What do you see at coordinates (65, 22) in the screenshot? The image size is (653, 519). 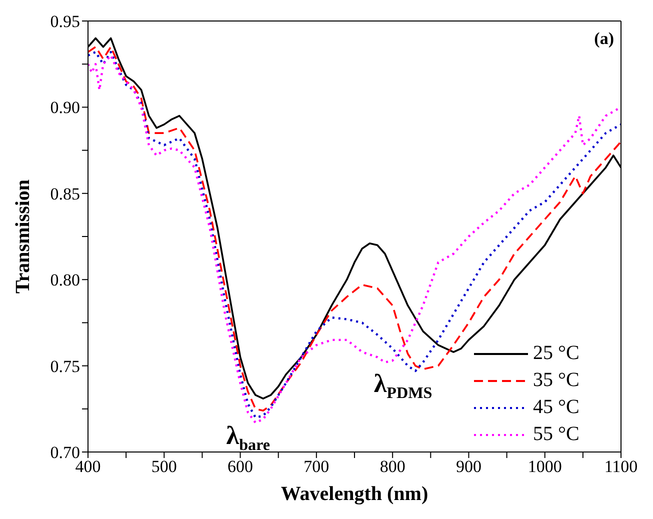 I see `y-tick-label: 0.95` at bounding box center [65, 22].